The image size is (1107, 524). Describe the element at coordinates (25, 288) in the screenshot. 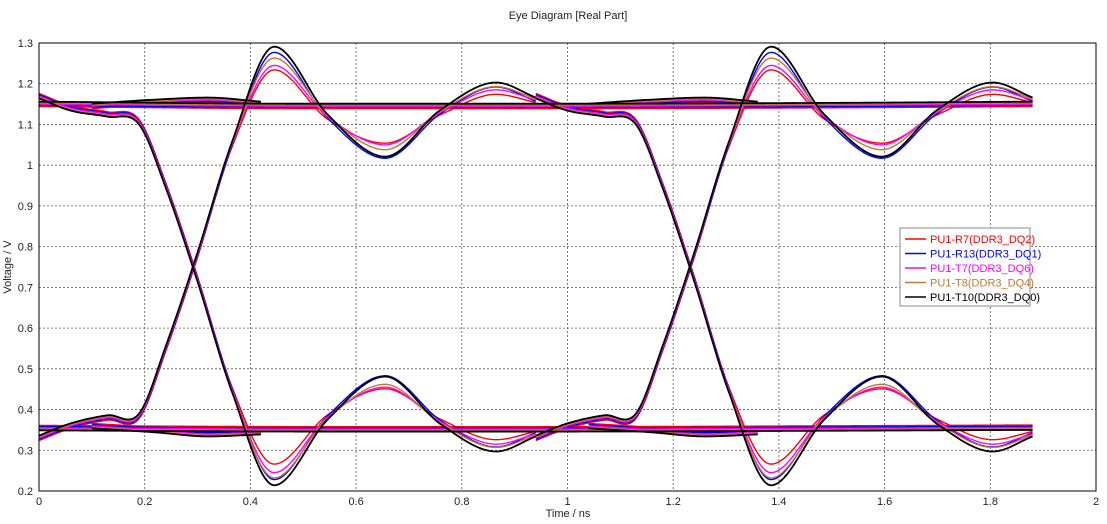

I see `y-tick-label: 0.7` at that location.